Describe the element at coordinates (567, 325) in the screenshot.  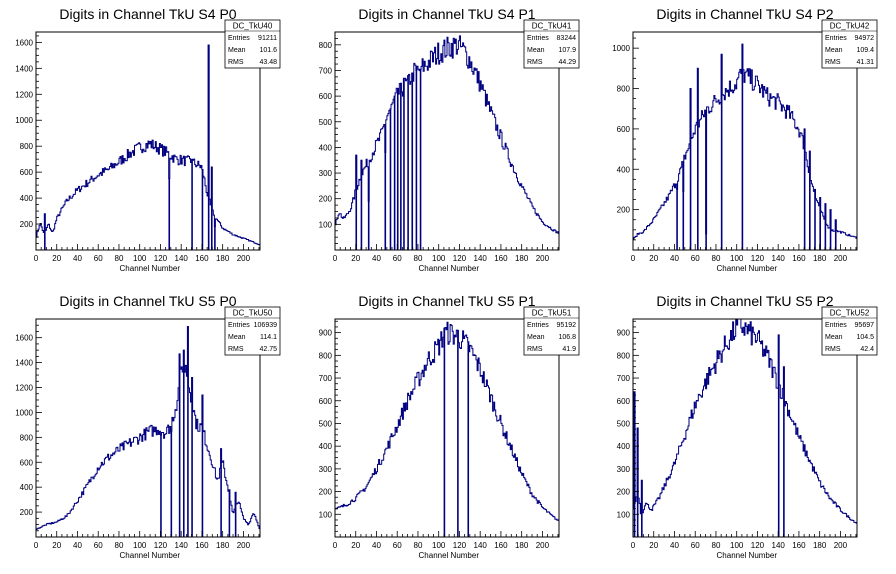
I see `stats-value: 95192` at that location.